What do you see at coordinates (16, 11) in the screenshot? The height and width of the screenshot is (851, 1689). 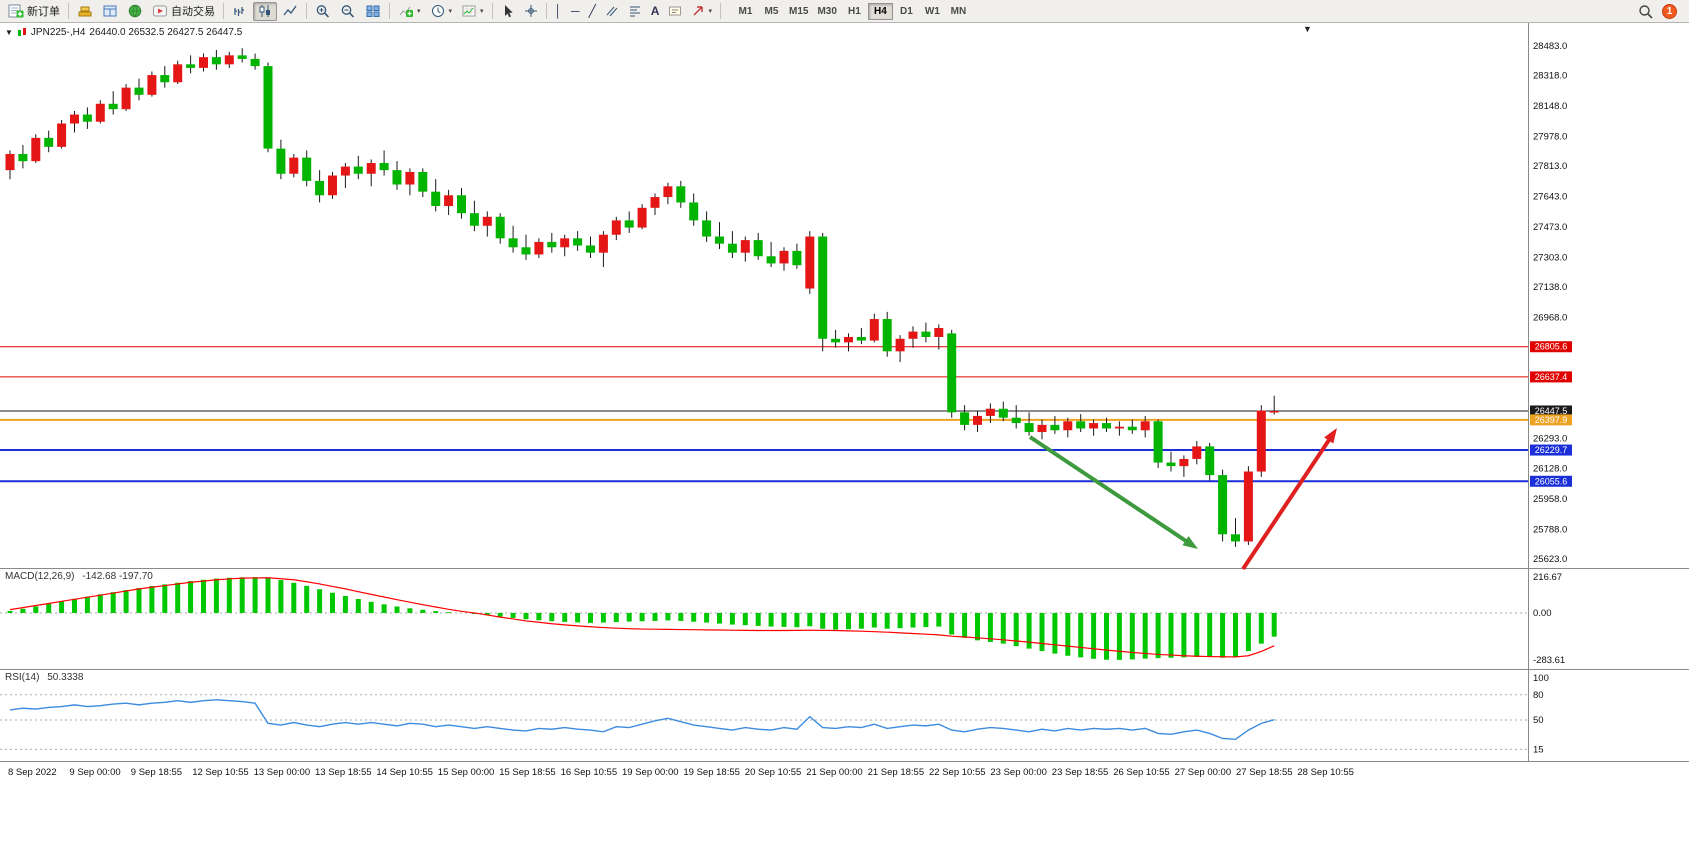 I see `new-order-icon` at bounding box center [16, 11].